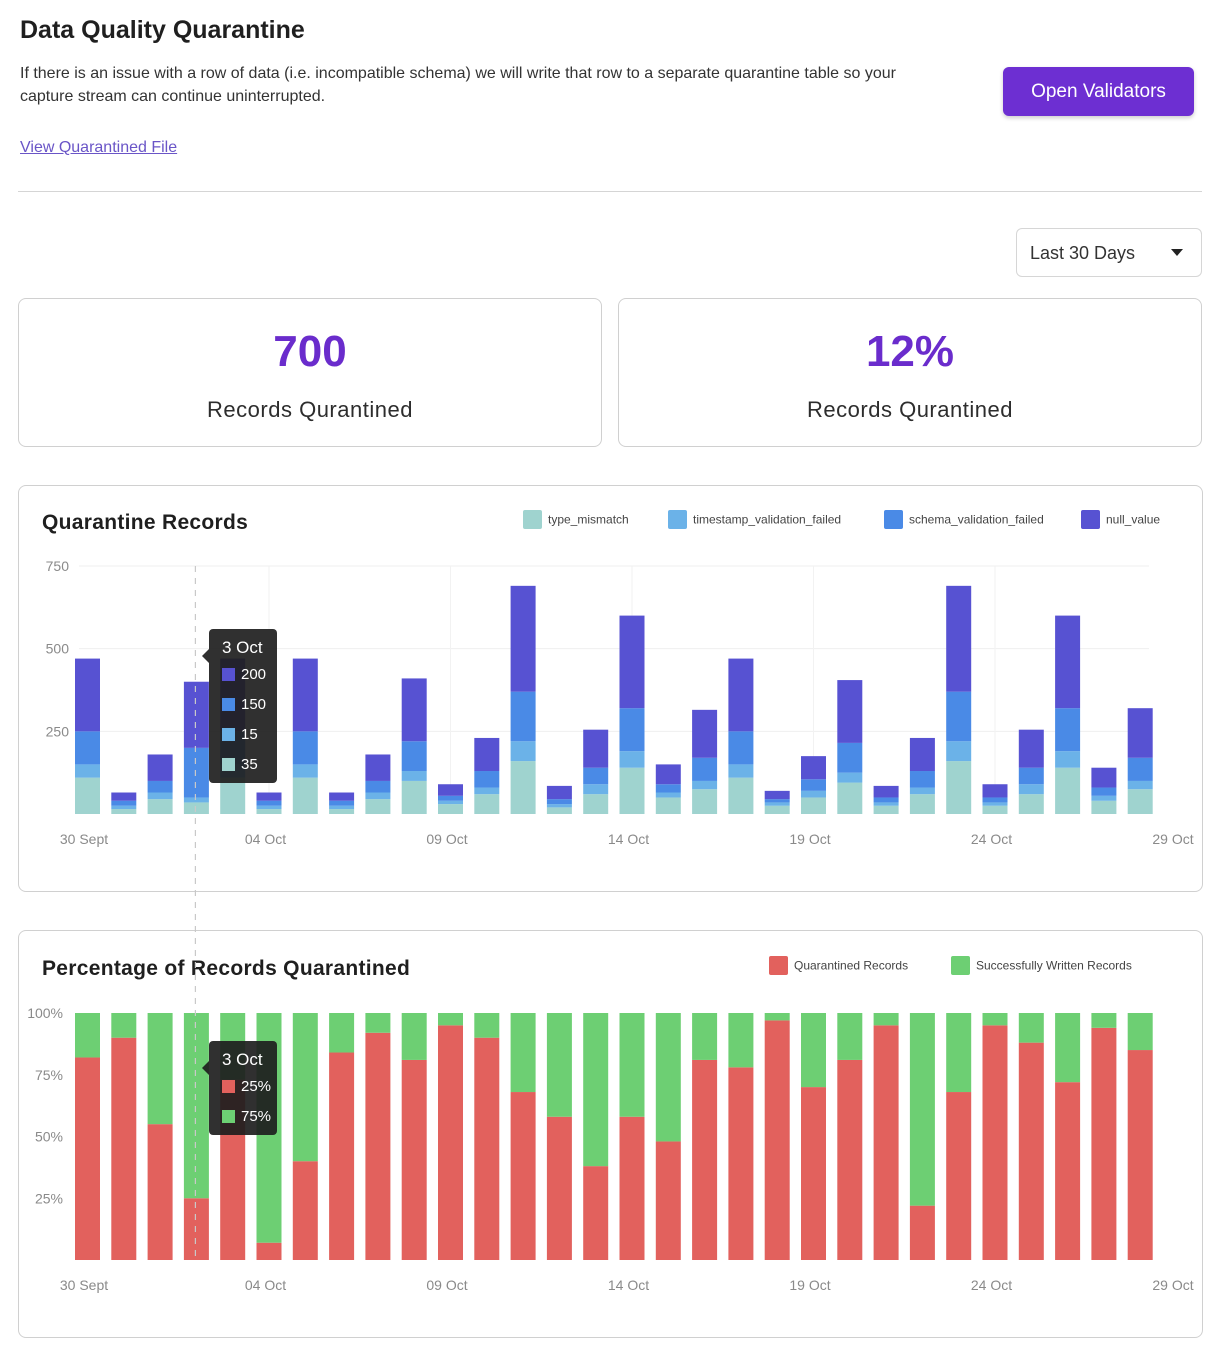 The image size is (1216, 1351). Describe the element at coordinates (99, 147) in the screenshot. I see `view-quarantined-file-link: View Quarantined File` at that location.